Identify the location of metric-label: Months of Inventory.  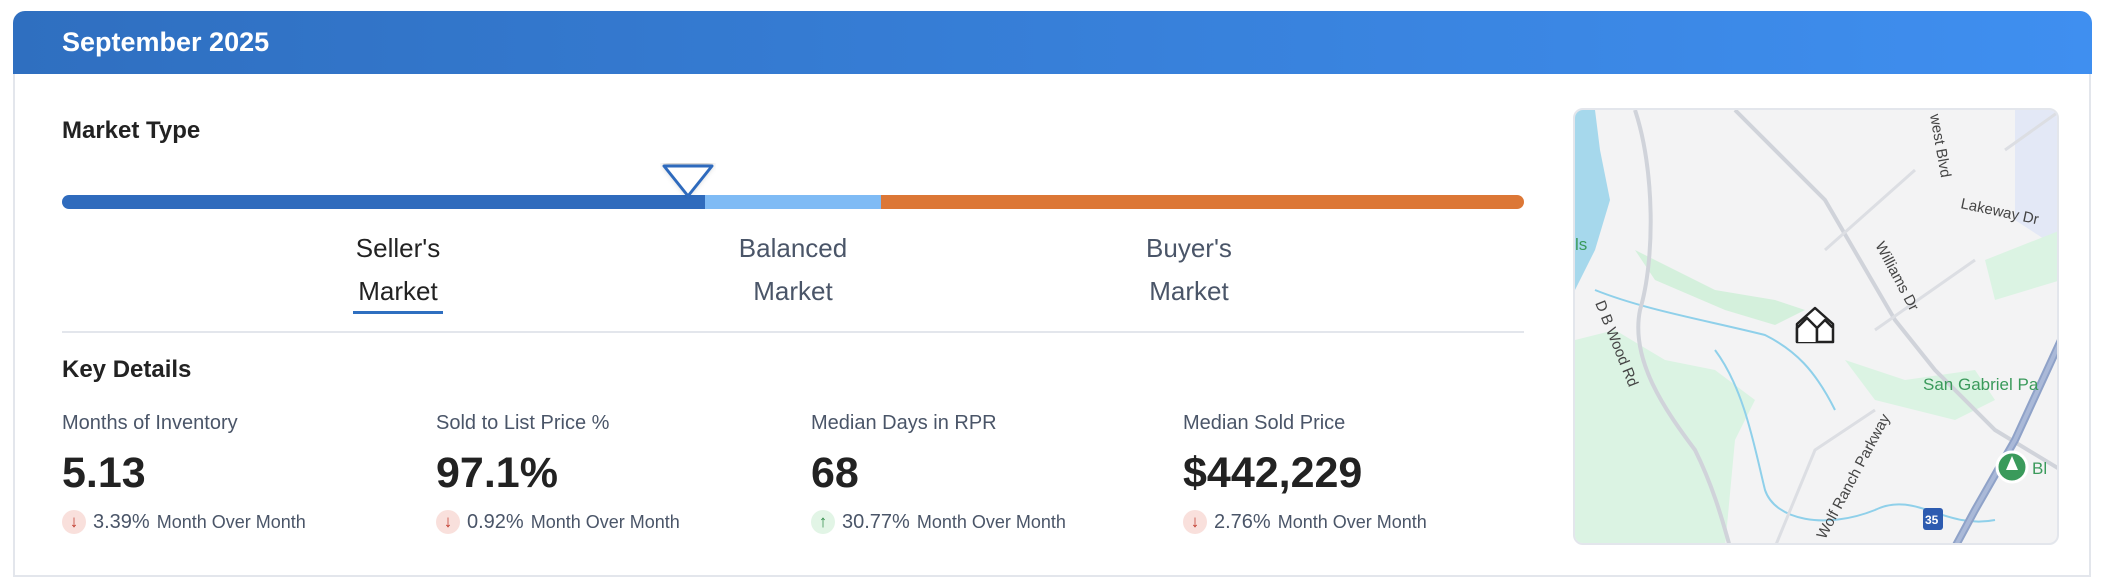
(150, 423).